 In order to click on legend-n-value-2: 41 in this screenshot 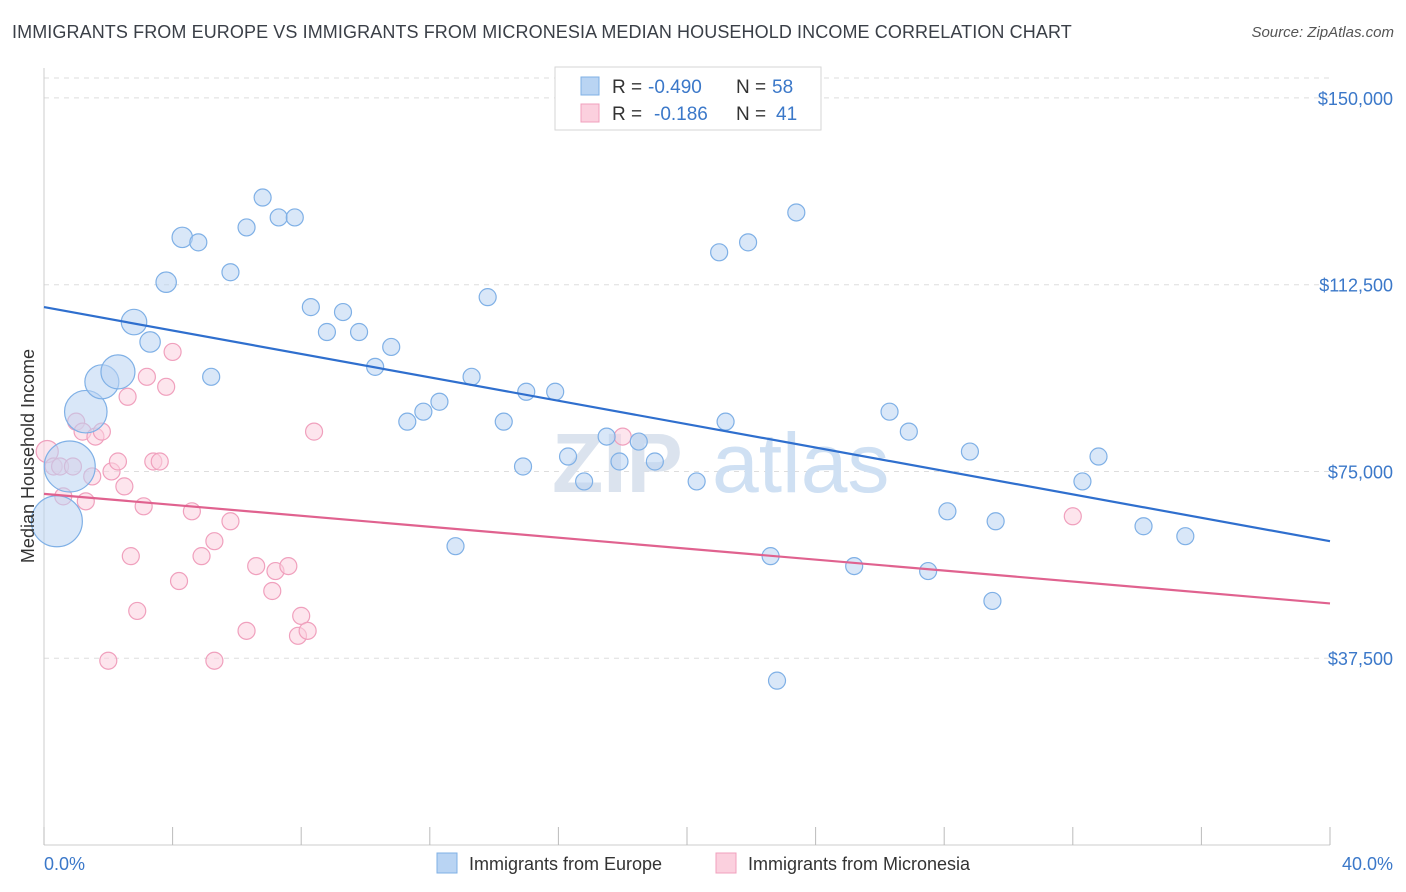, I will do `click(786, 114)`.